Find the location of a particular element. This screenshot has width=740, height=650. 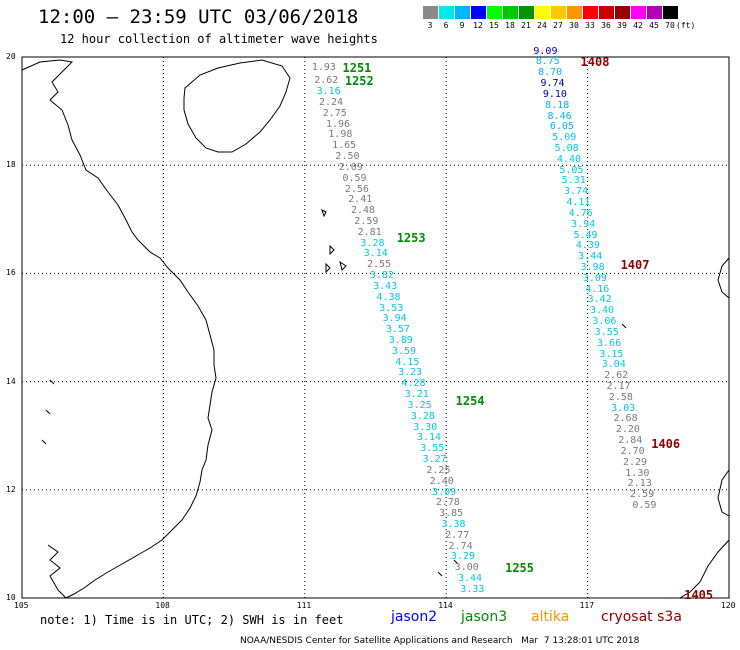

legend-label: 27 is located at coordinates (558, 25).